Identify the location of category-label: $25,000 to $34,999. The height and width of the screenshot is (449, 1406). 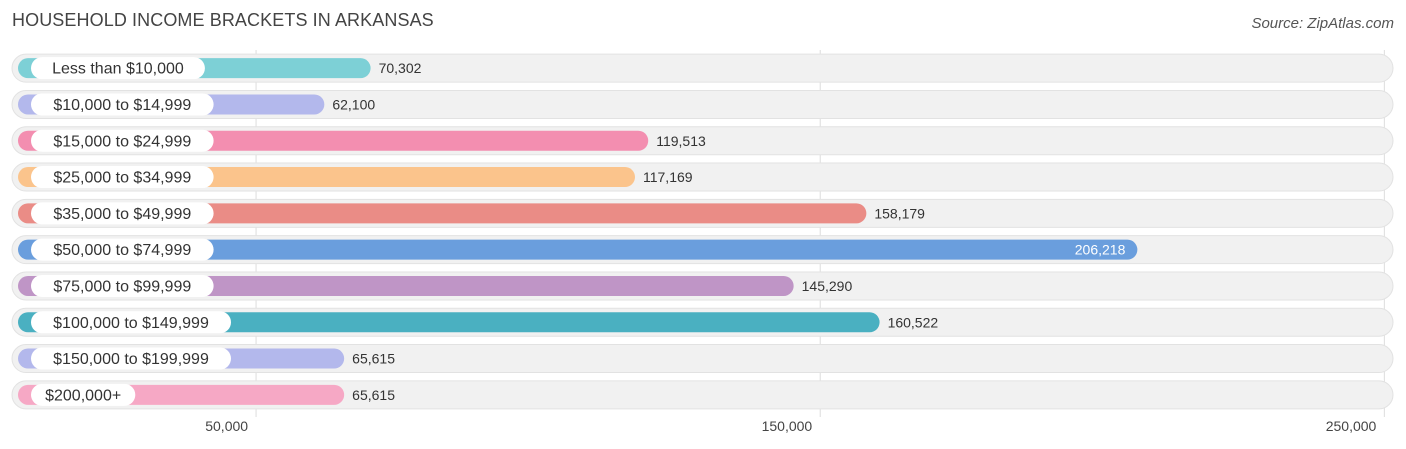
(122, 178).